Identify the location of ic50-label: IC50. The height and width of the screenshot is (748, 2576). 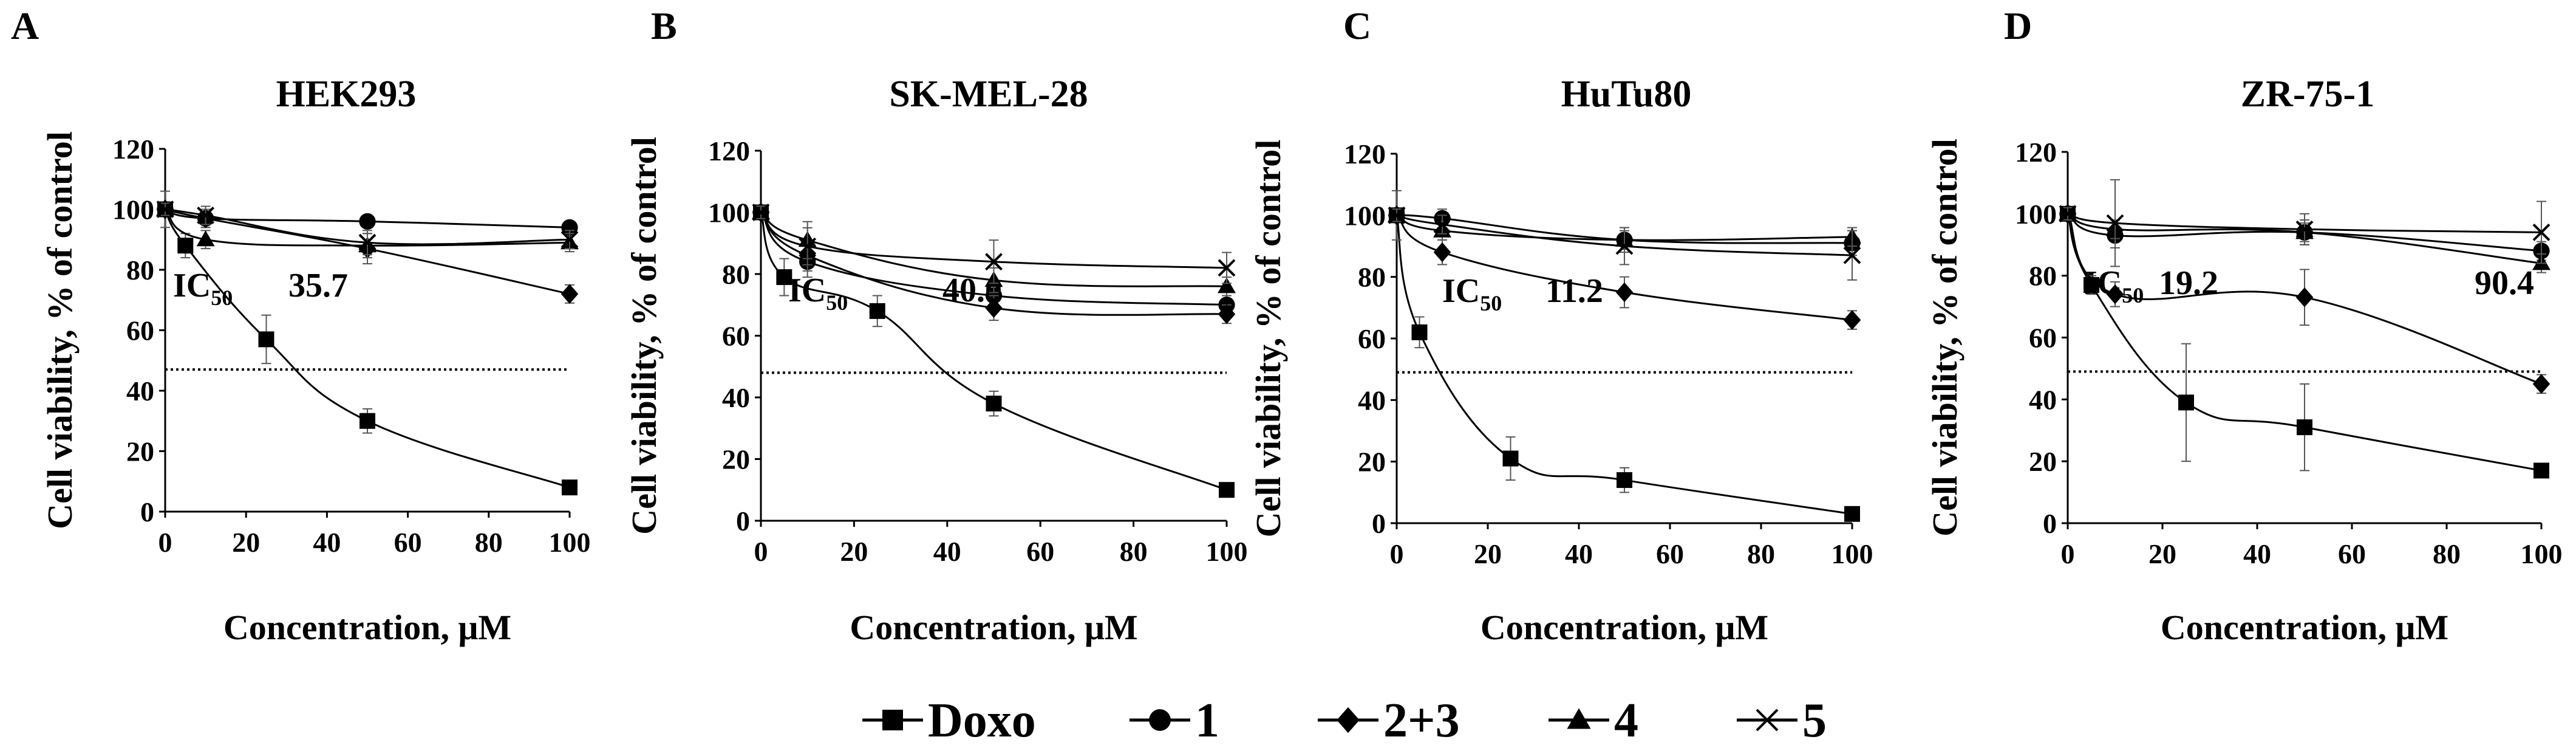
(818, 293).